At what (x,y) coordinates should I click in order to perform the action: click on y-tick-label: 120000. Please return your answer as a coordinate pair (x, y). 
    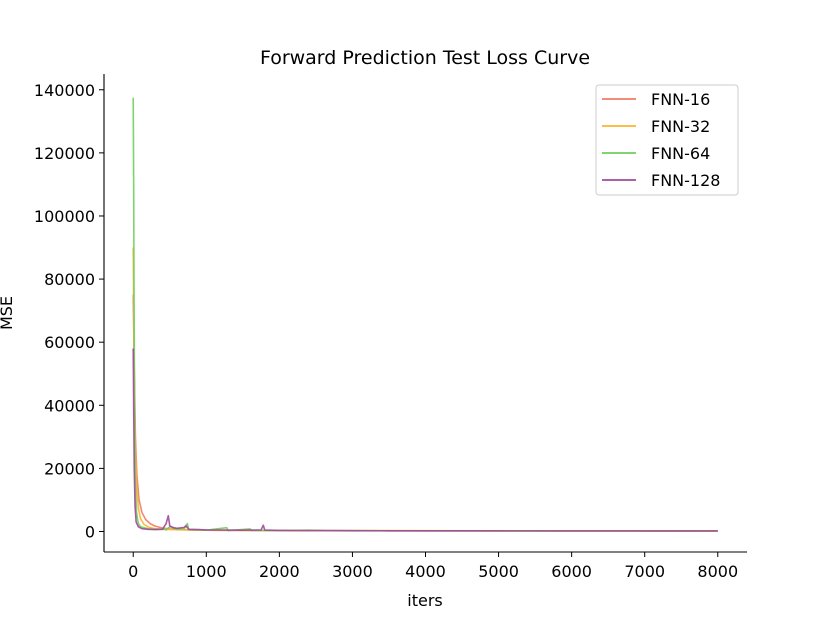
    Looking at the image, I should click on (64, 153).